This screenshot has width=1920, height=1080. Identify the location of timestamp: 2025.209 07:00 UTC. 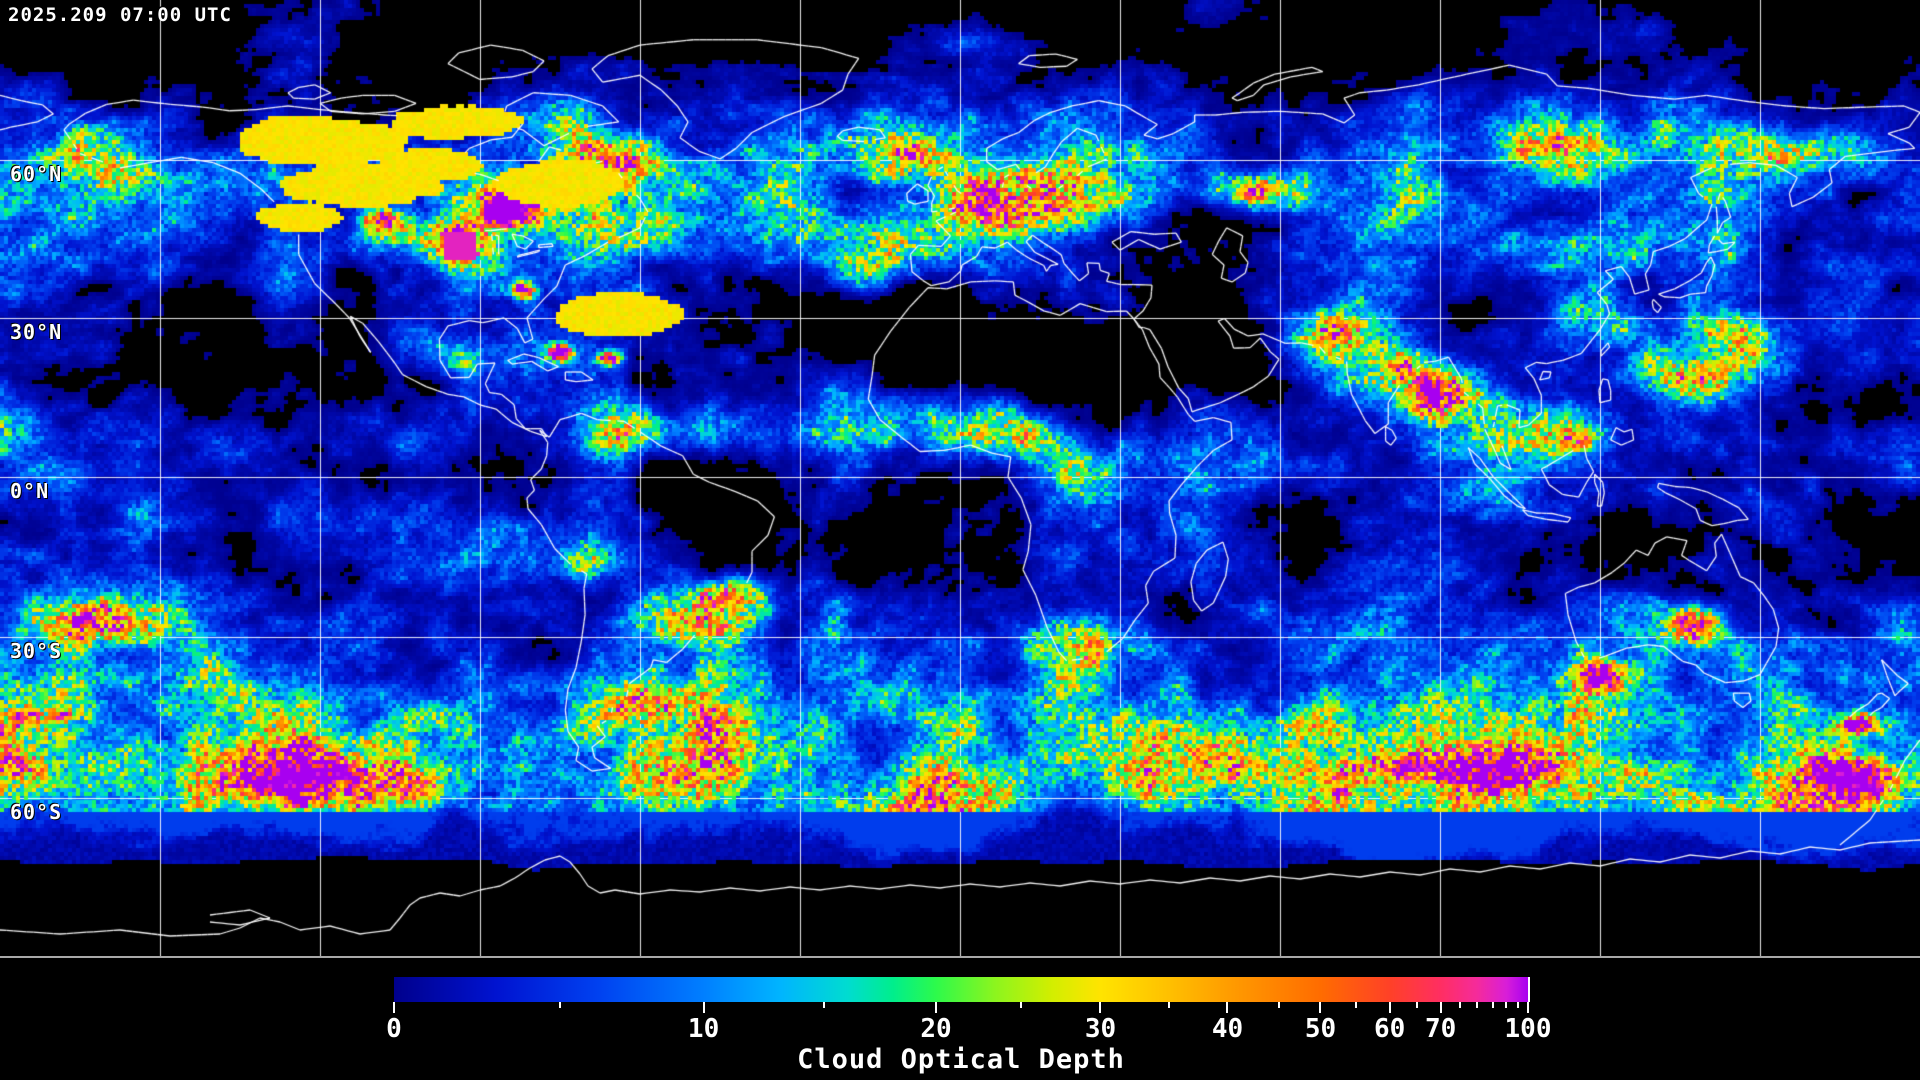
(120, 15).